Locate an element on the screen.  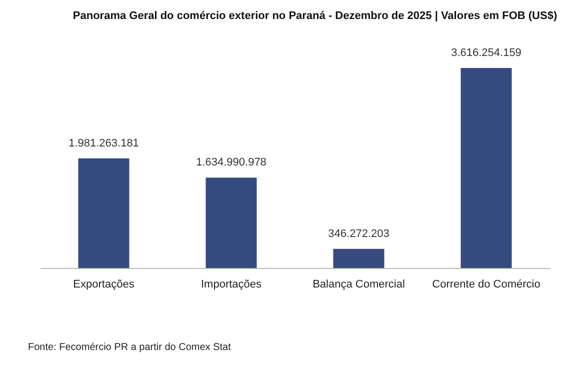
x-tick-label: Importações is located at coordinates (231, 284).